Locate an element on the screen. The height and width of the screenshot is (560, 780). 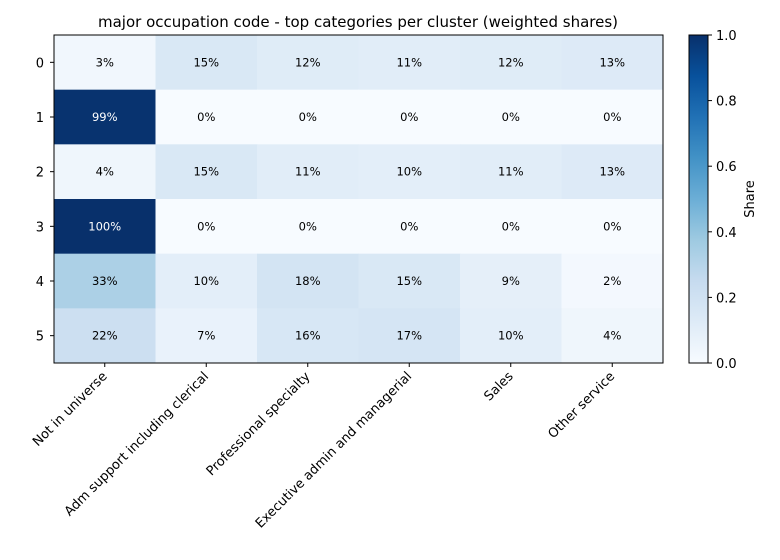
cell-label: 7% is located at coordinates (206, 336).